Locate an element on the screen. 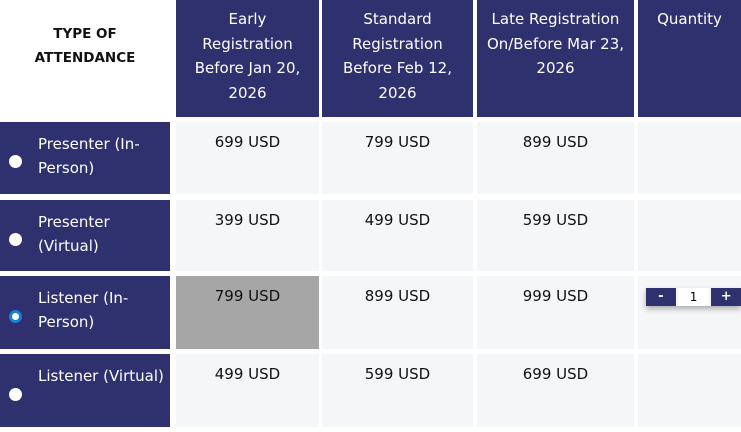 This screenshot has width=741, height=432. price-late: 599 USD is located at coordinates (555, 235).